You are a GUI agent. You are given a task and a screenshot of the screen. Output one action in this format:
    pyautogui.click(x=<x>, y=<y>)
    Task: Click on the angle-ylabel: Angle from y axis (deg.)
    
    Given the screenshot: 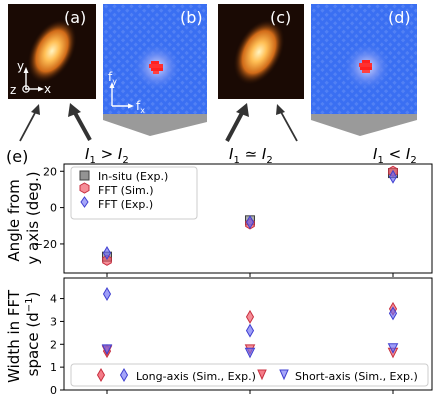 What is the action you would take?
    pyautogui.click(x=23, y=217)
    